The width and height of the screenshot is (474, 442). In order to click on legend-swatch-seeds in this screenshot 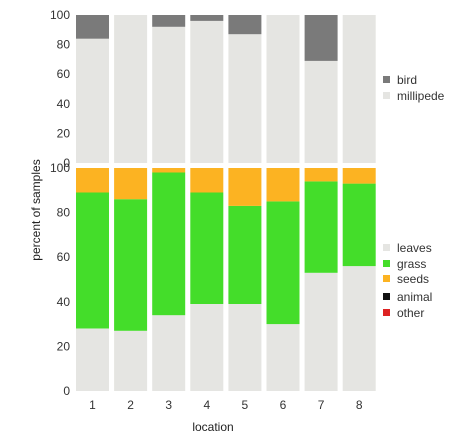, I will do `click(386, 278)`.